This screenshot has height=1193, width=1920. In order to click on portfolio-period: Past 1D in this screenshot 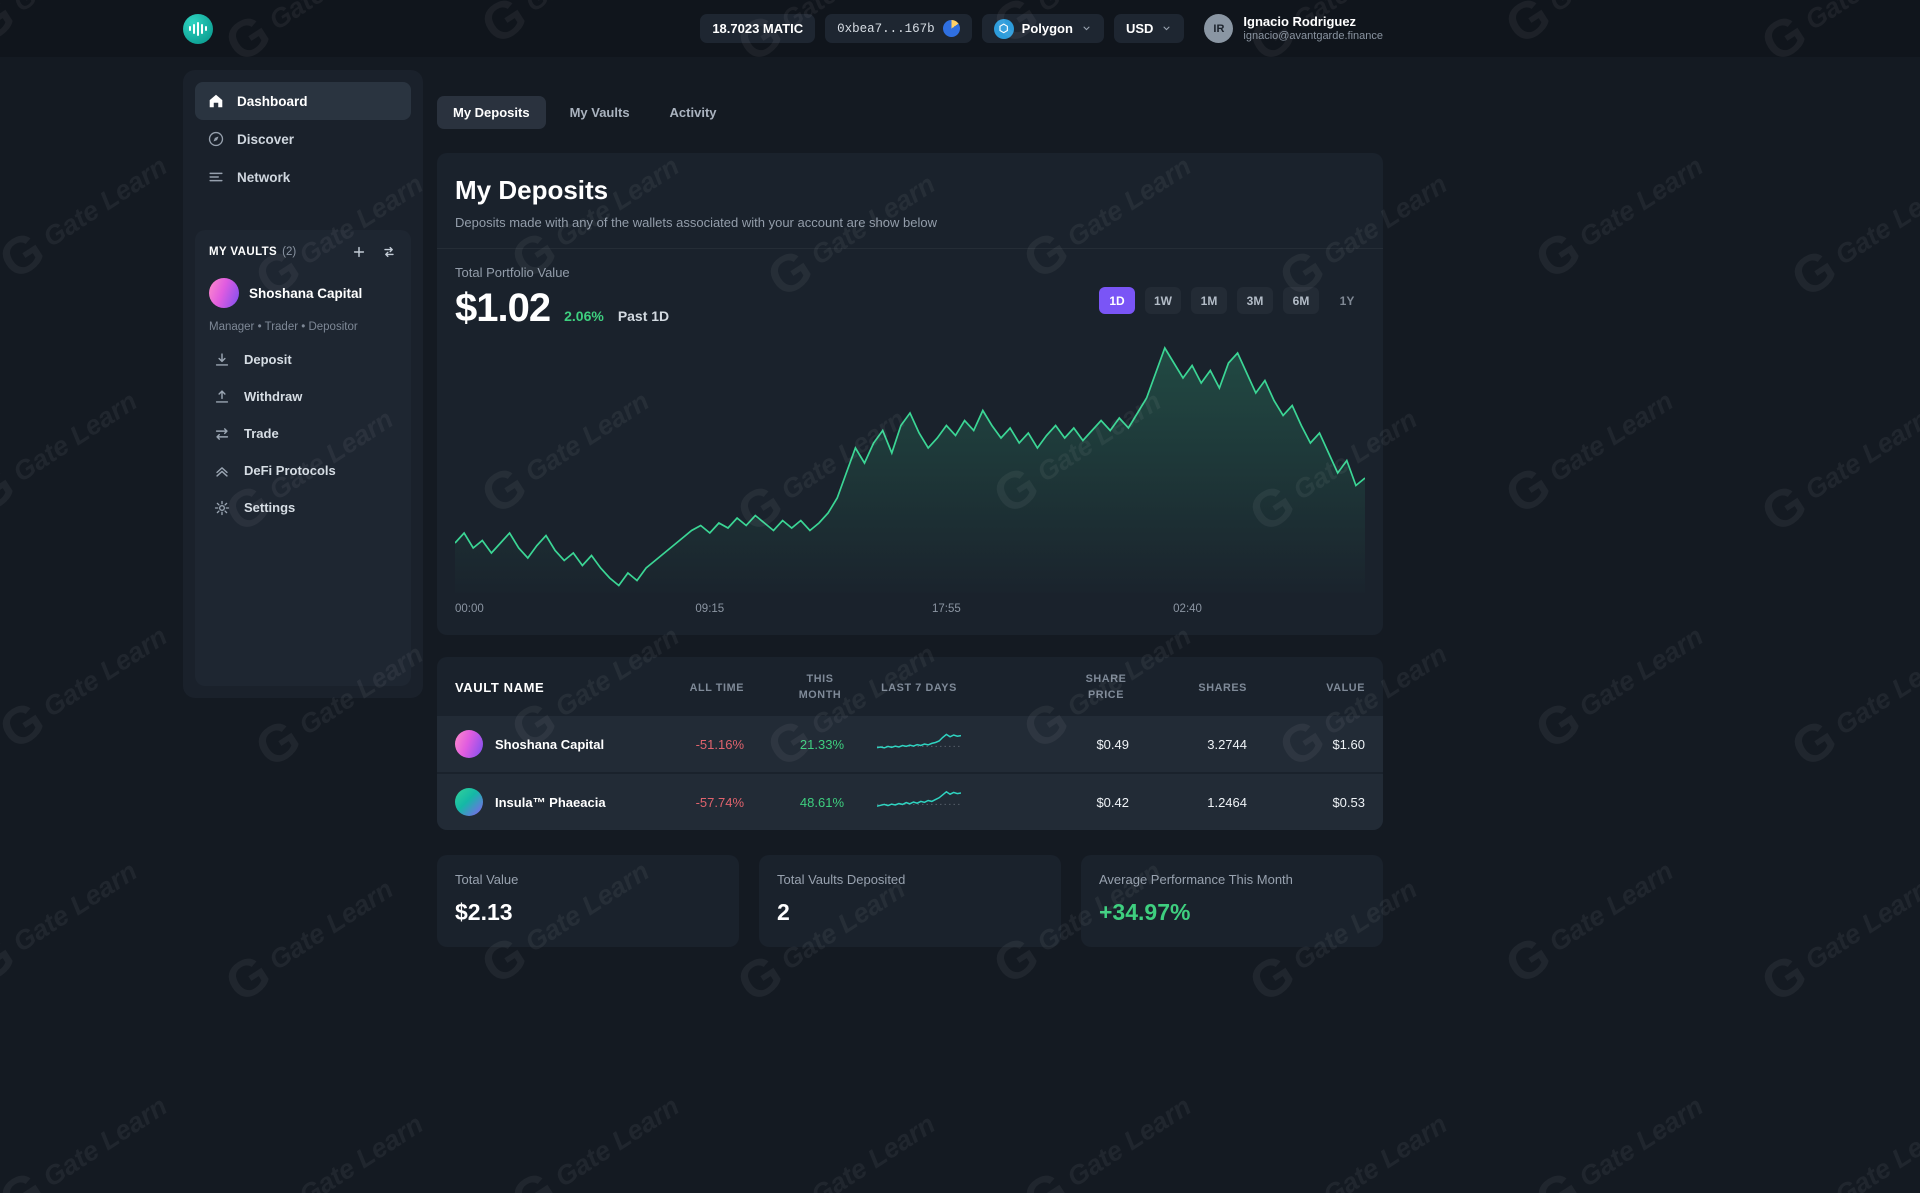, I will do `click(643, 316)`.